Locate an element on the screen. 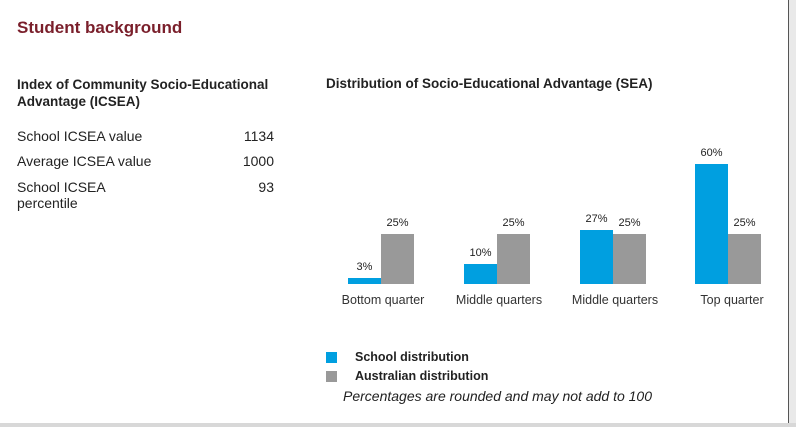 The width and height of the screenshot is (796, 427). category-label-0: Bottom quarter is located at coordinates (383, 300).